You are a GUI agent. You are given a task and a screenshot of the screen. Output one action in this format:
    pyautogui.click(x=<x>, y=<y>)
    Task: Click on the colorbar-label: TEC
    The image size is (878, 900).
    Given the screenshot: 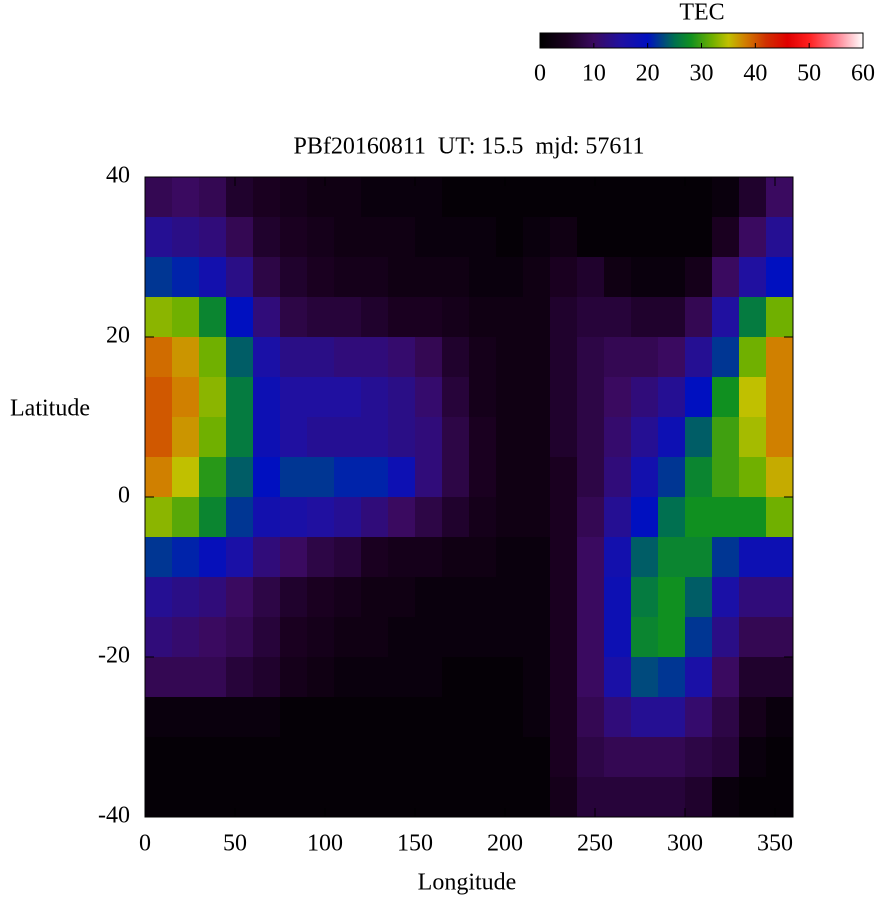 What is the action you would take?
    pyautogui.click(x=701, y=13)
    